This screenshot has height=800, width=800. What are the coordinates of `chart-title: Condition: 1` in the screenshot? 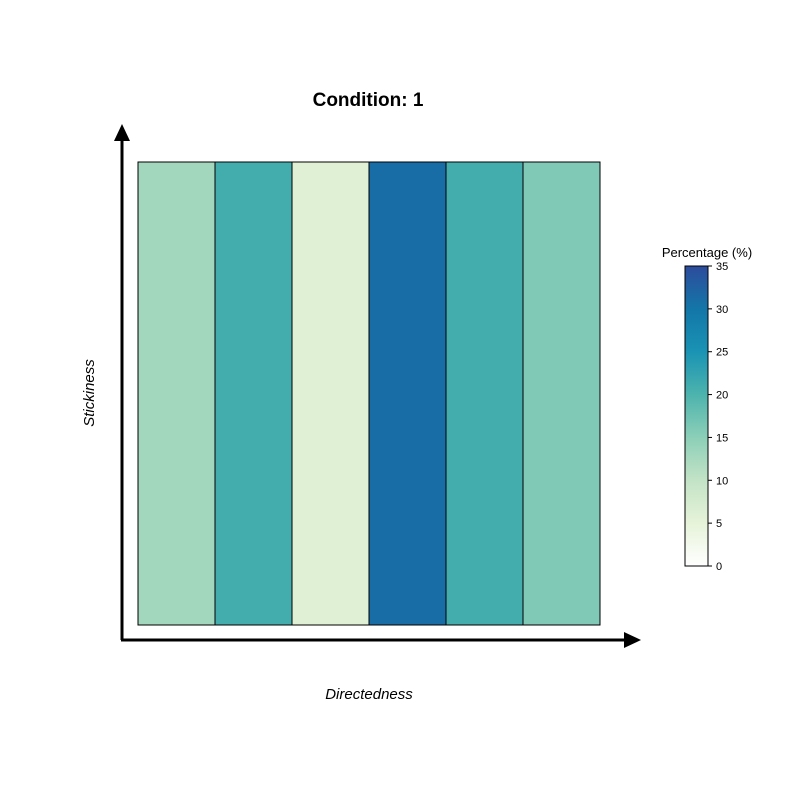 It's located at (368, 100).